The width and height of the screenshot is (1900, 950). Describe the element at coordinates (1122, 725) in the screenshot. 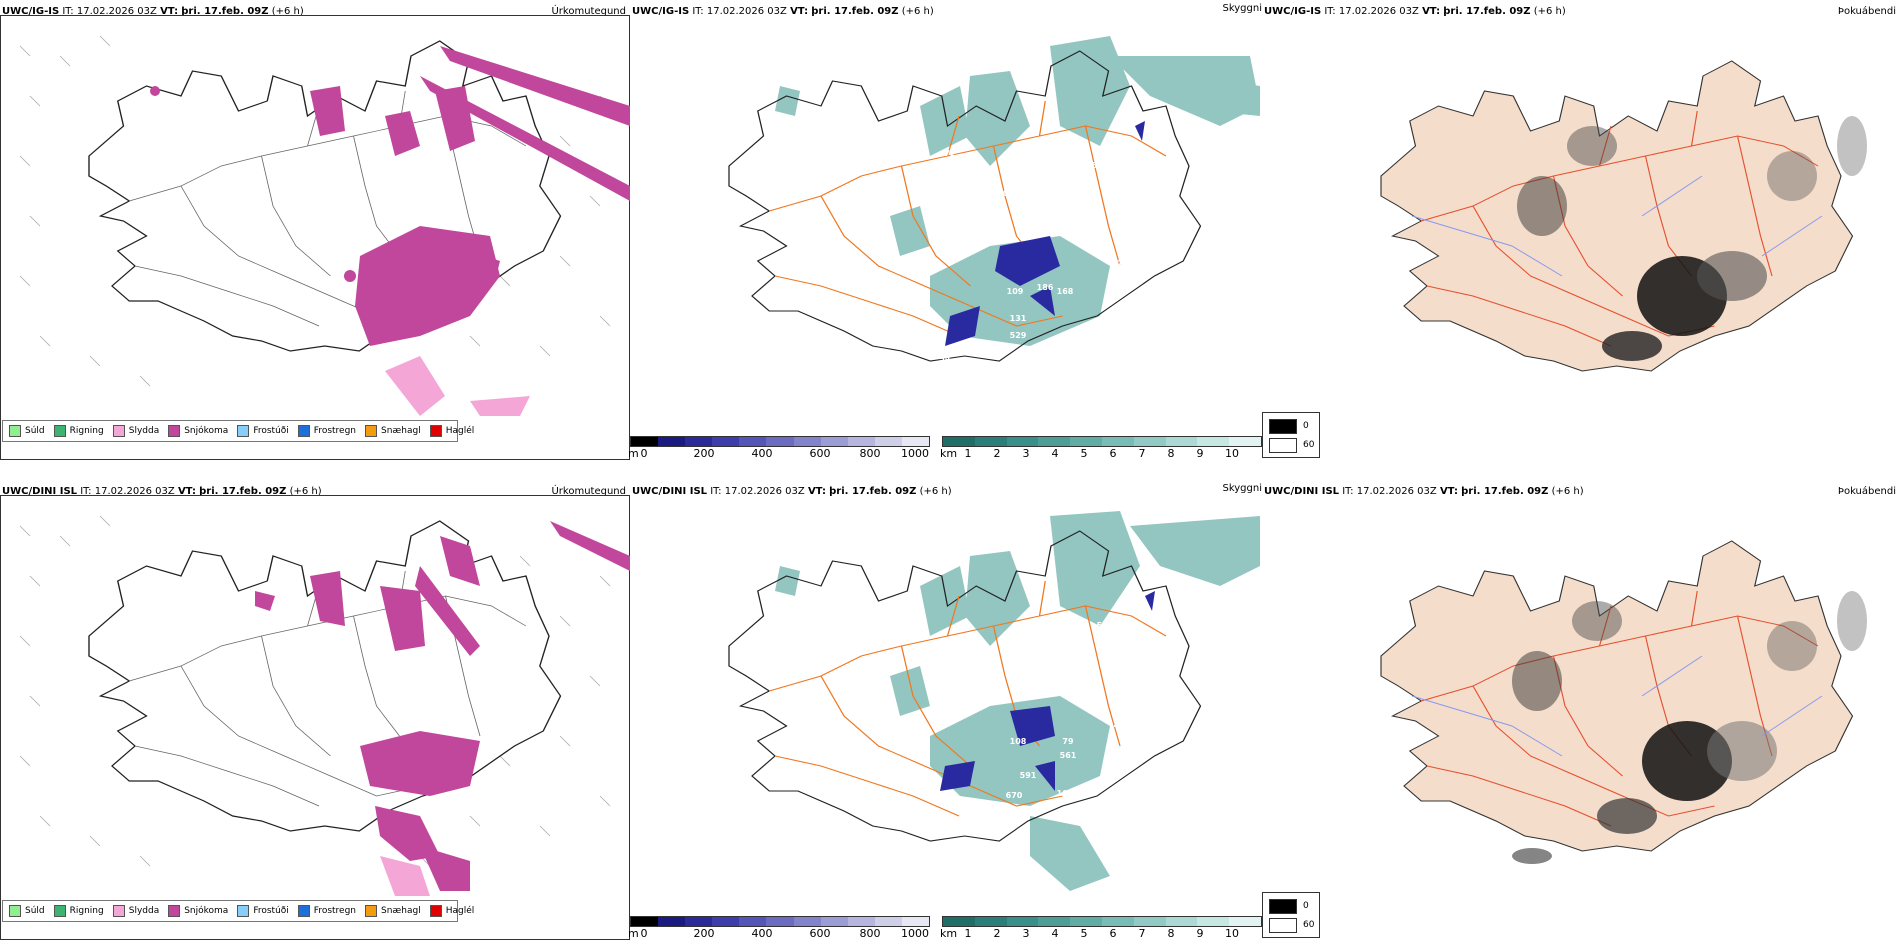

I see `cloud-label: 431` at that location.